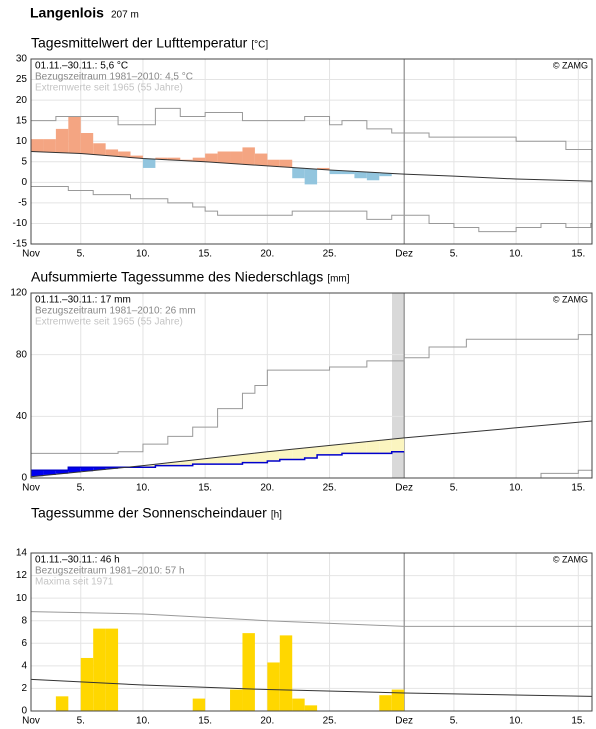 This screenshot has width=596, height=729. What do you see at coordinates (22, 59) in the screenshot?
I see `y-tick-label: 30` at bounding box center [22, 59].